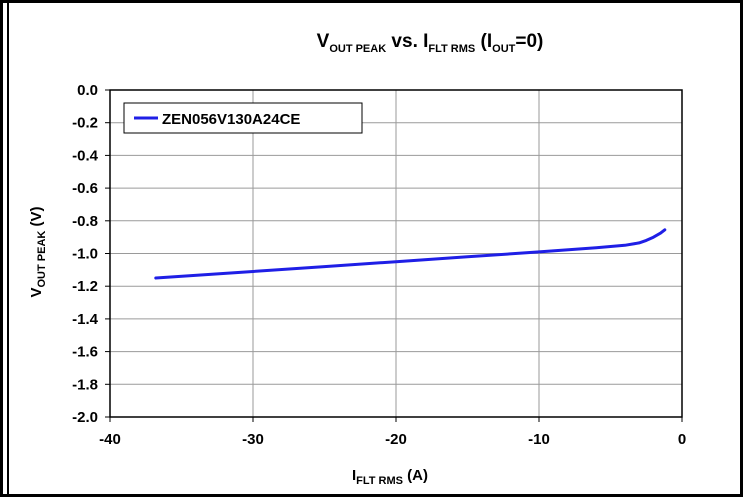 The width and height of the screenshot is (743, 502). I want to click on series-line-zen056v130a24ce, so click(410, 254).